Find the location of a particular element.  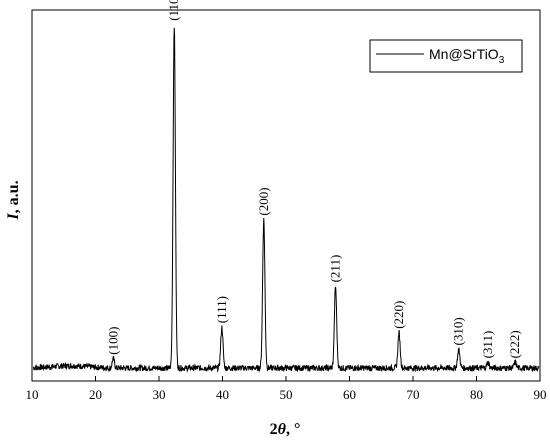

legend-box is located at coordinates (446, 56).